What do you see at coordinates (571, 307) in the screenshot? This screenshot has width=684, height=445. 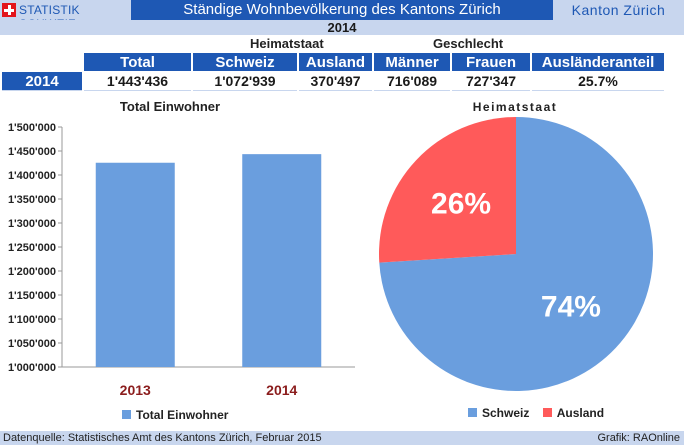 I see `pie-label-schweiz: 74%` at bounding box center [571, 307].